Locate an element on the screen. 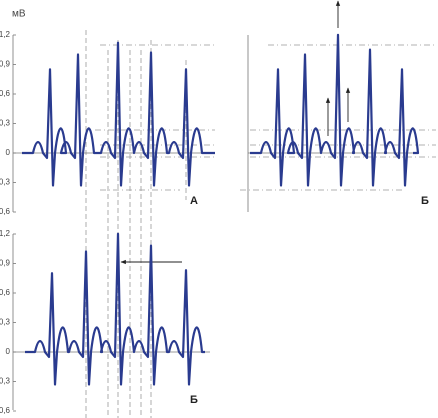  panel-label: А is located at coordinates (194, 201).